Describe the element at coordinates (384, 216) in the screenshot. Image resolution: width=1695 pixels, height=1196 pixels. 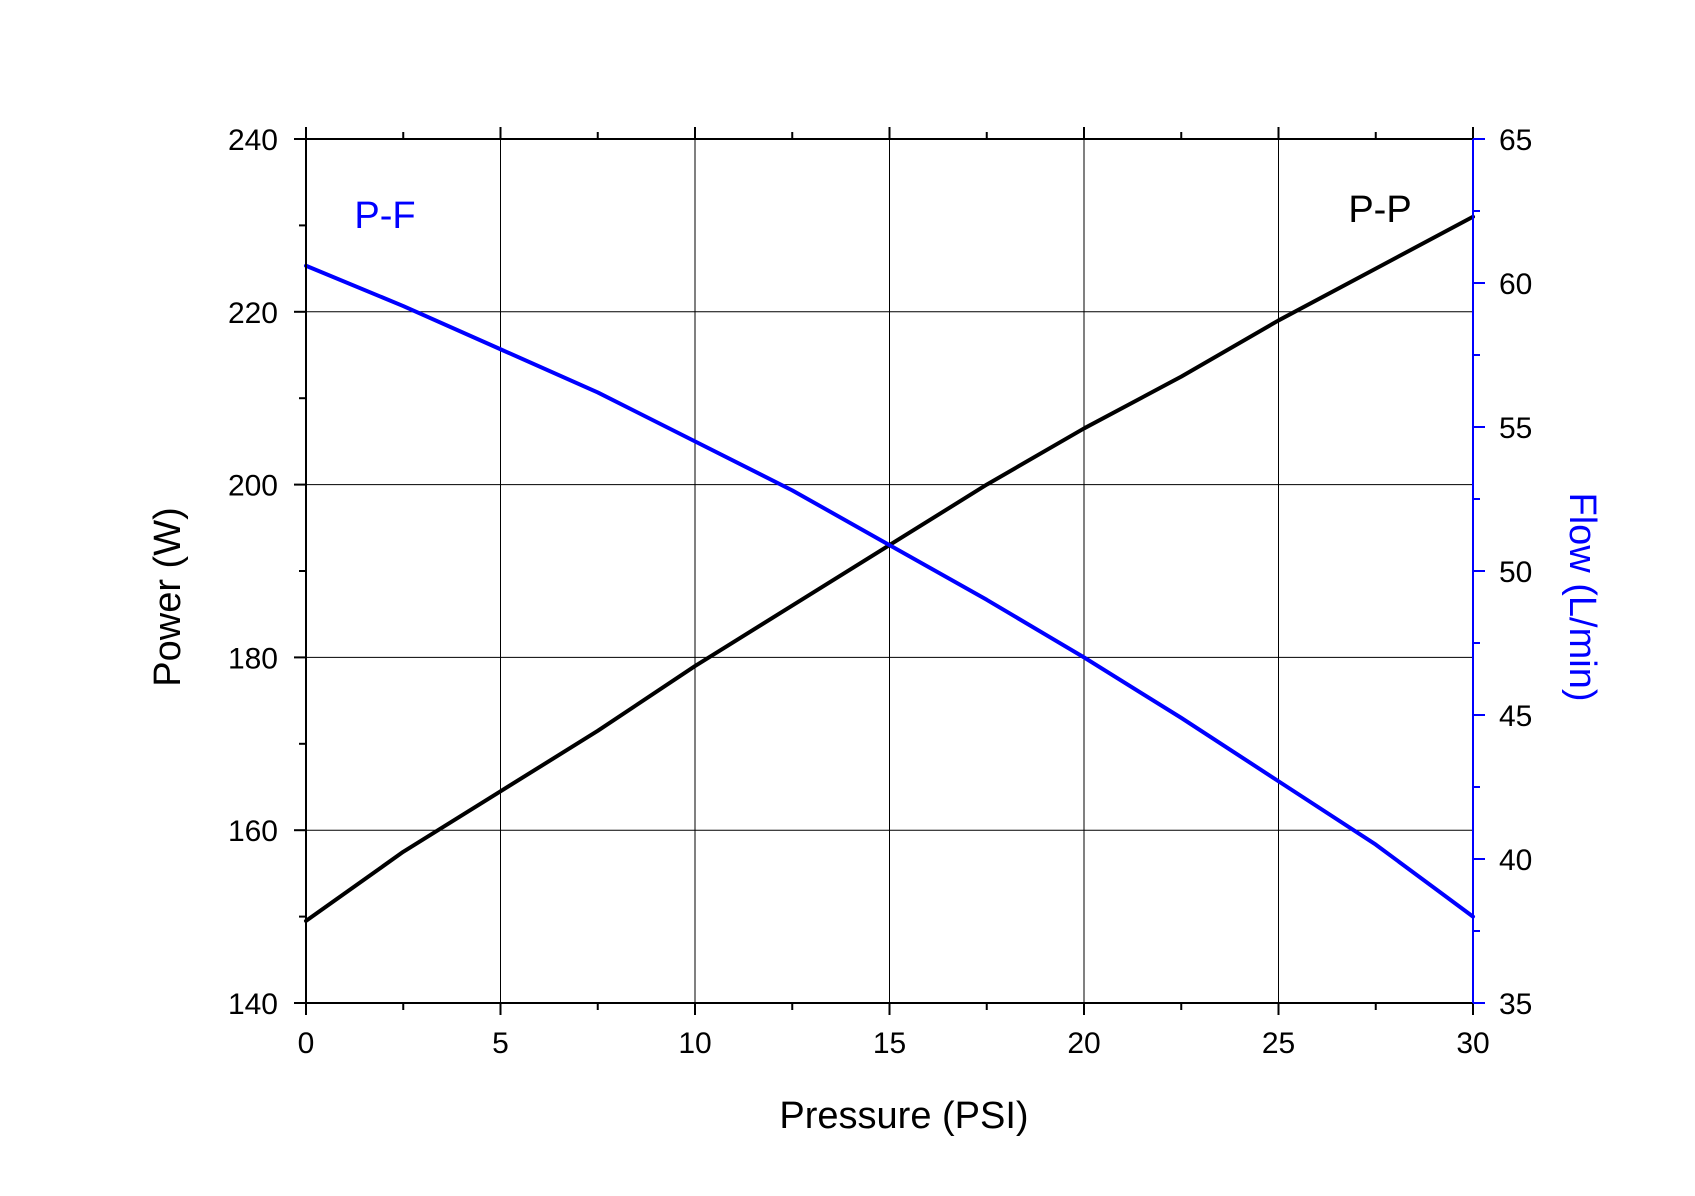
I see `annotation-p-f: P-F` at that location.